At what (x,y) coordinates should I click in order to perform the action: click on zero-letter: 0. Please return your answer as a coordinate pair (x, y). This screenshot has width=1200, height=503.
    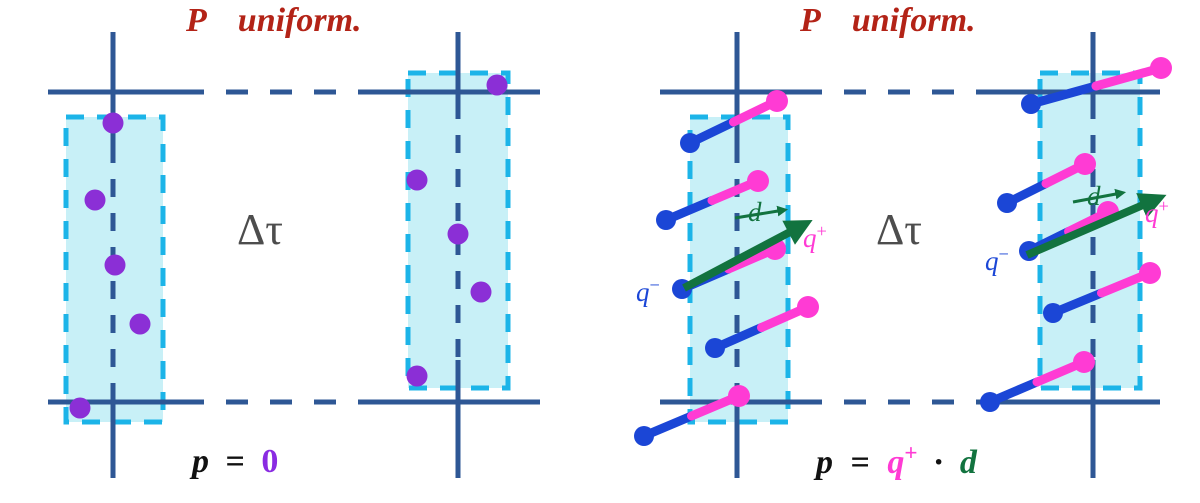
    Looking at the image, I should click on (270, 461).